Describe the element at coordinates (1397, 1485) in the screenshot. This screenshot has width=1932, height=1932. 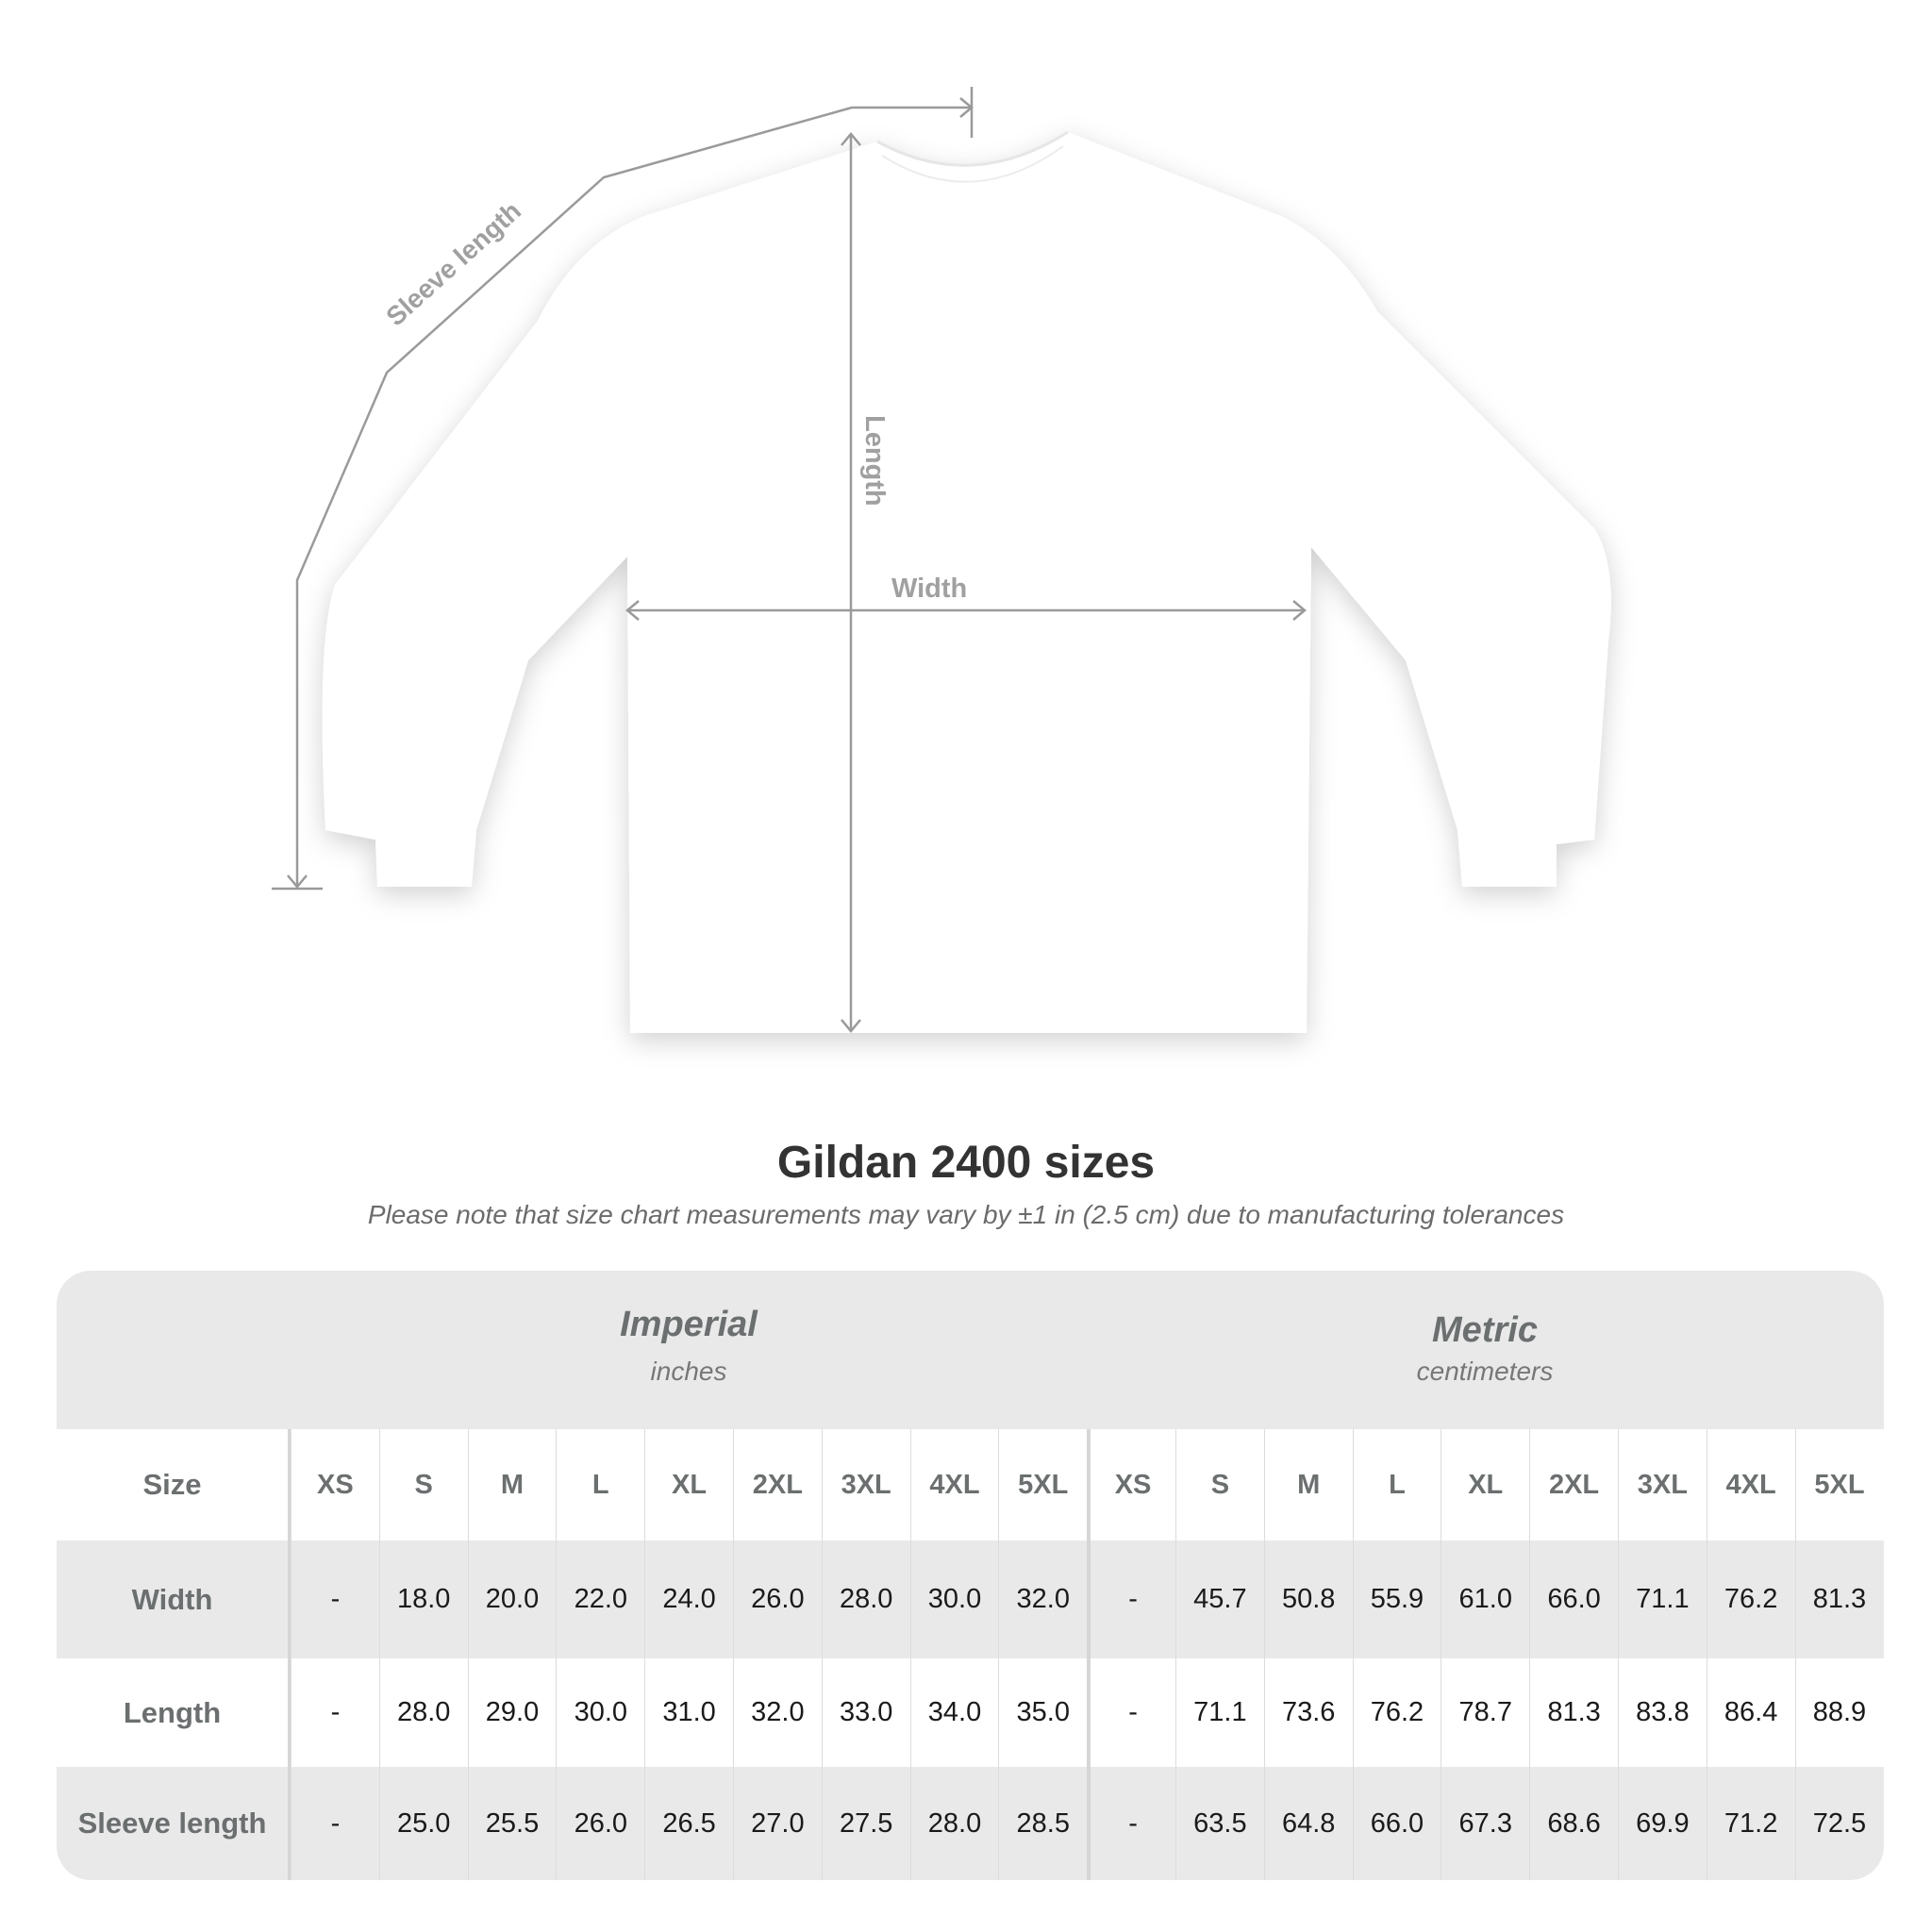
I see `size-metric-l: L` at that location.